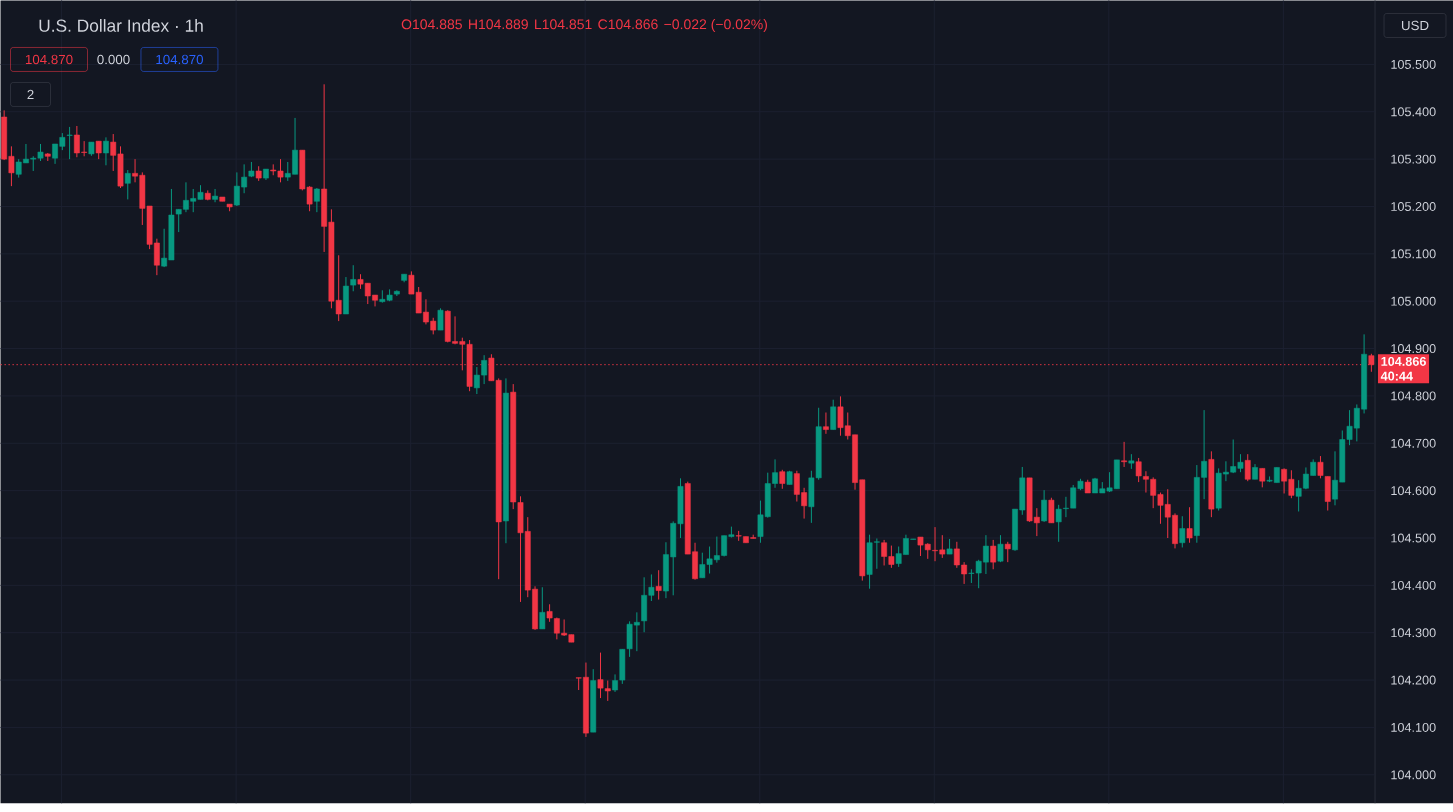  Describe the element at coordinates (1413, 112) in the screenshot. I see `y-tick-label: 105.400` at that location.